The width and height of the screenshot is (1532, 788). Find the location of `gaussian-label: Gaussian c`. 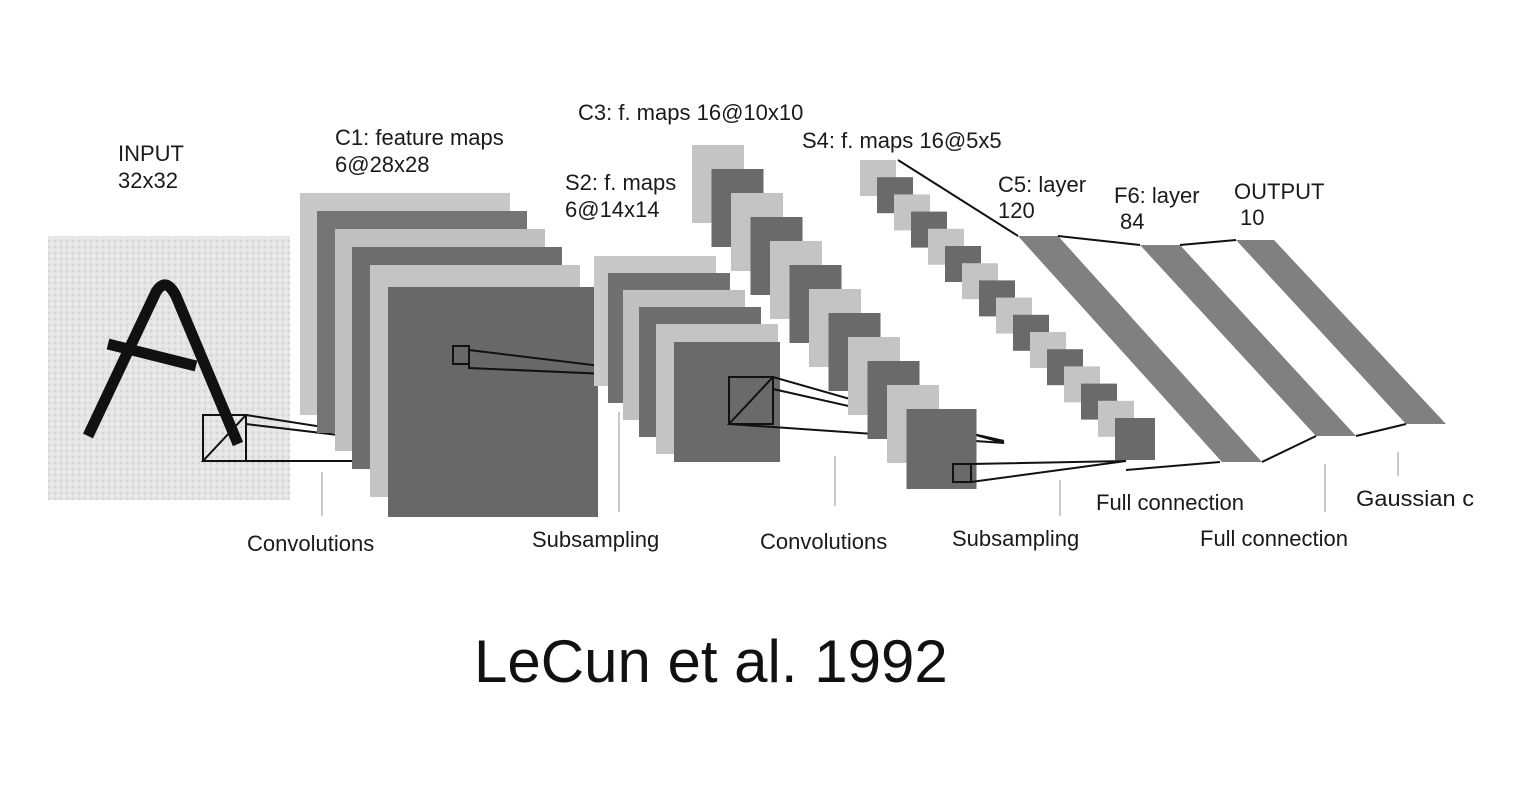

gaussian-label: Gaussian c is located at coordinates (1415, 498).